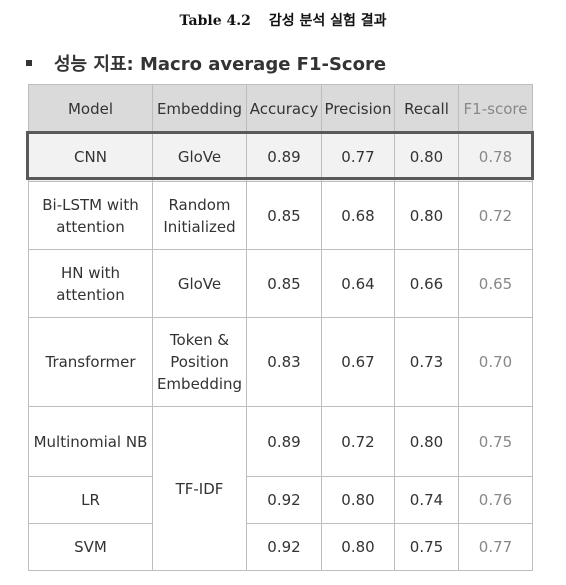 The image size is (566, 585). Describe the element at coordinates (495, 283) in the screenshot. I see `cell-f1: 0.65` at that location.